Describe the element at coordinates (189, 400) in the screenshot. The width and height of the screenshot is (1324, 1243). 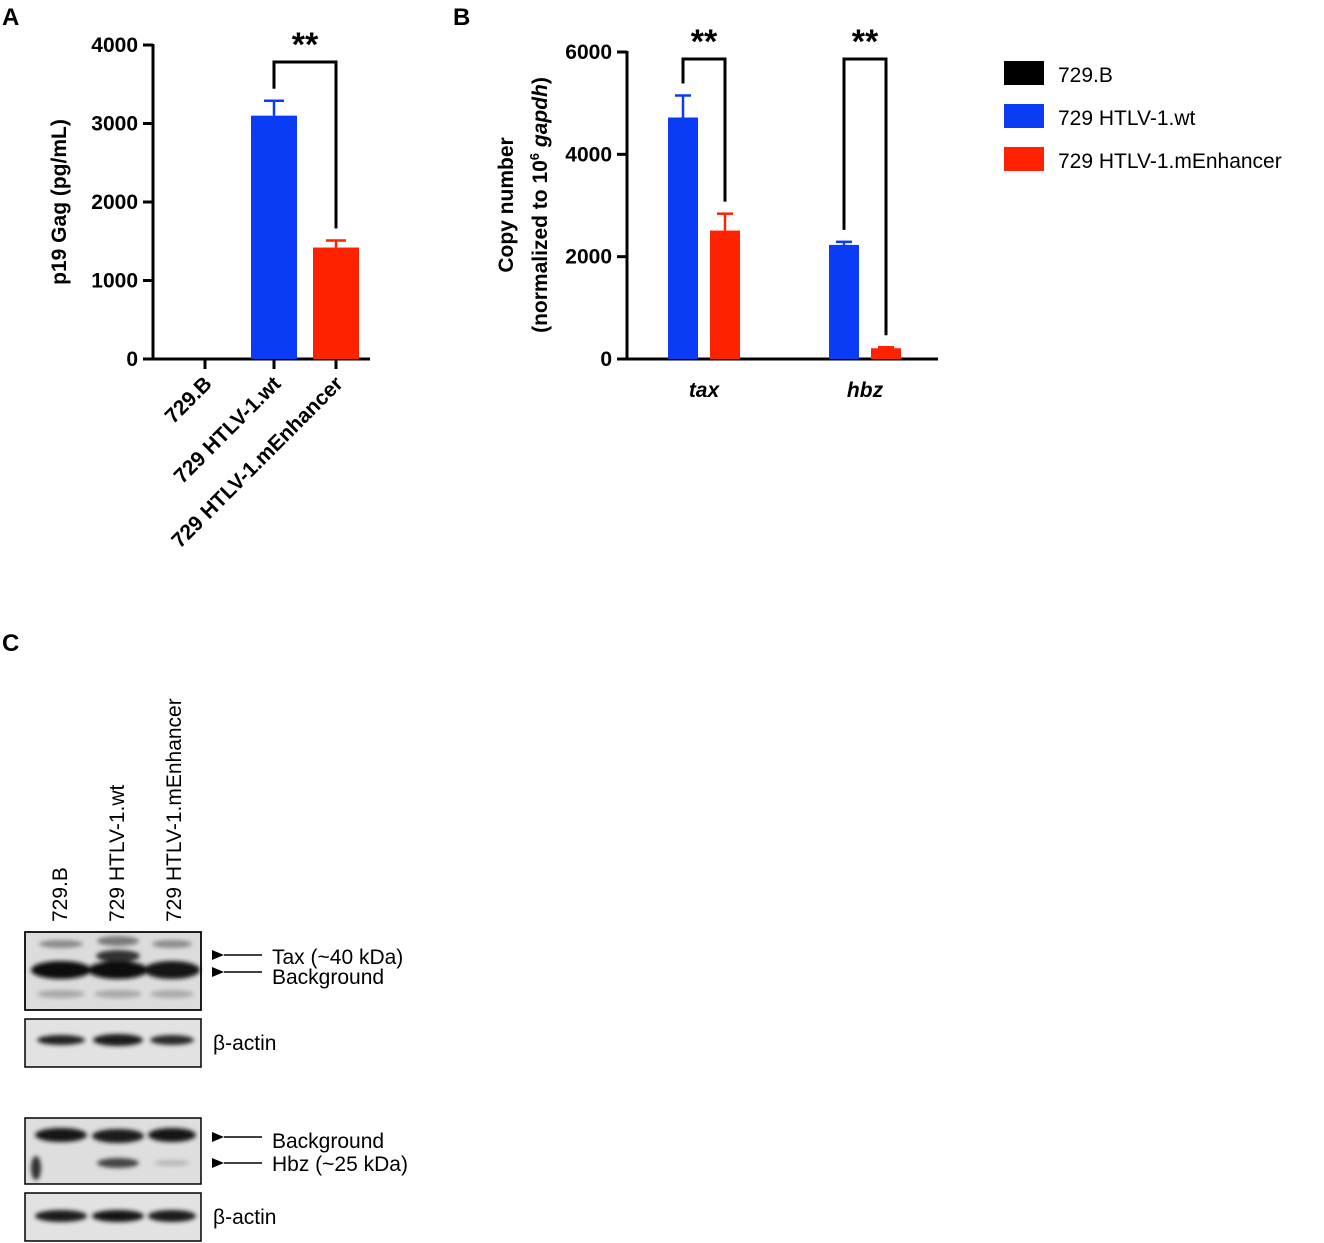
I see `chart-a-x-tick-label: 729.B` at that location.